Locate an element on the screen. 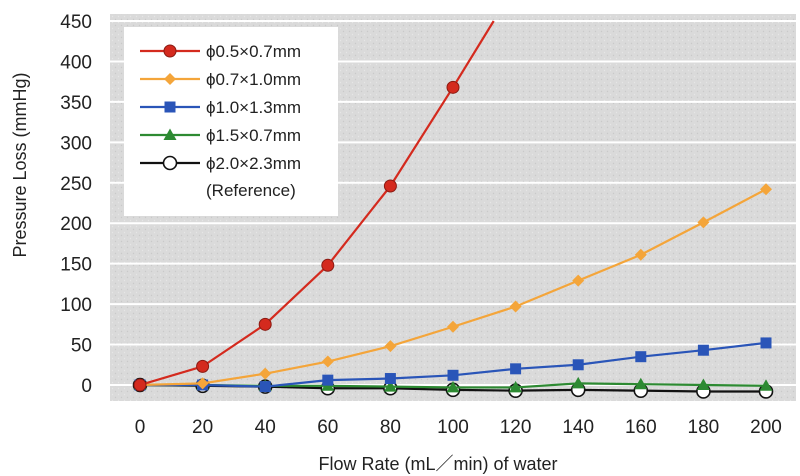 The width and height of the screenshot is (800, 476). legend-label: ϕ1.5×0.7mm is located at coordinates (253, 135).